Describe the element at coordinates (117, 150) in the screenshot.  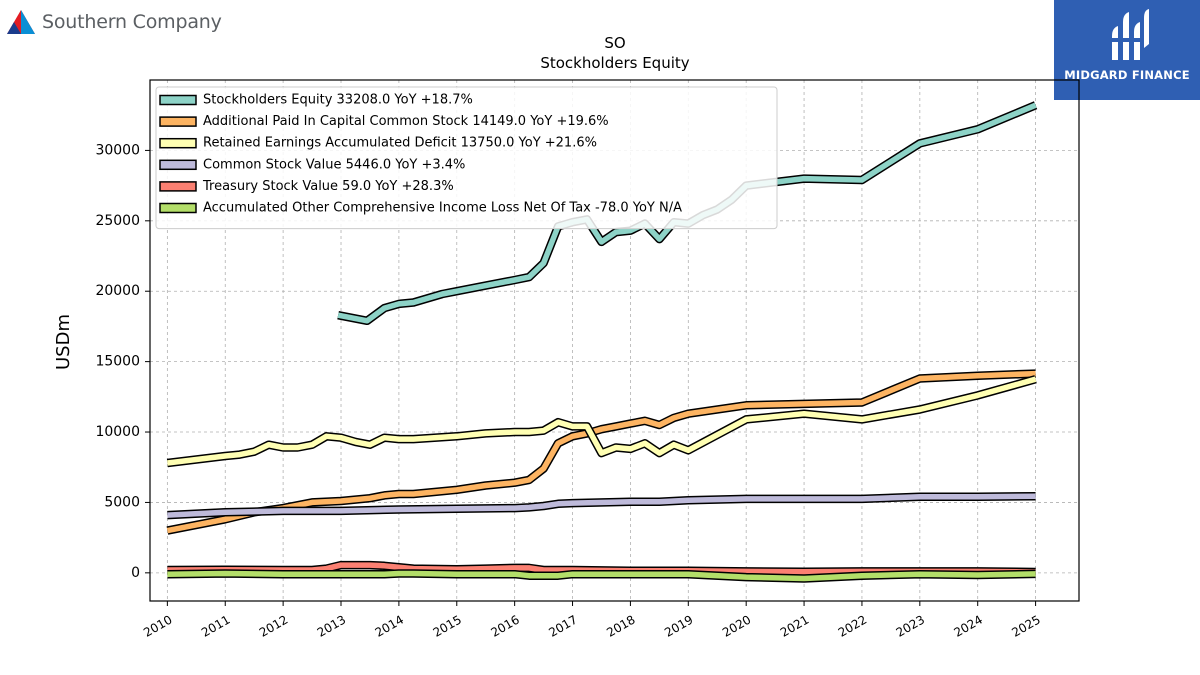
I see `y-tick-label: 30000` at that location.